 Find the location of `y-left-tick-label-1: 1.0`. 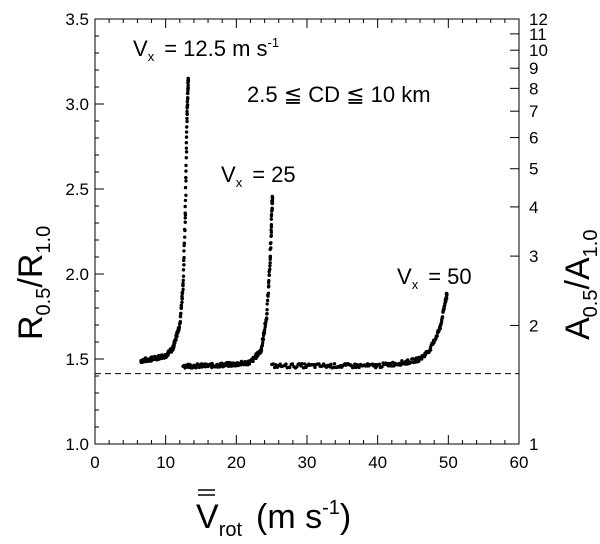

y-left-tick-label-1: 1.0 is located at coordinates (77, 444).